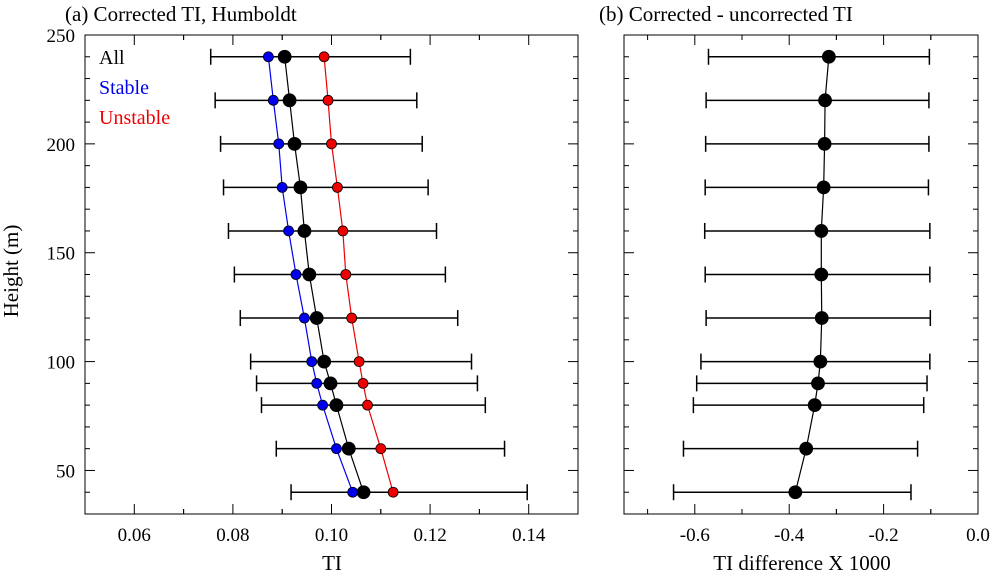 The width and height of the screenshot is (992, 573). Describe the element at coordinates (884, 535) in the screenshot. I see `x-tick-label: -0.2` at that location.